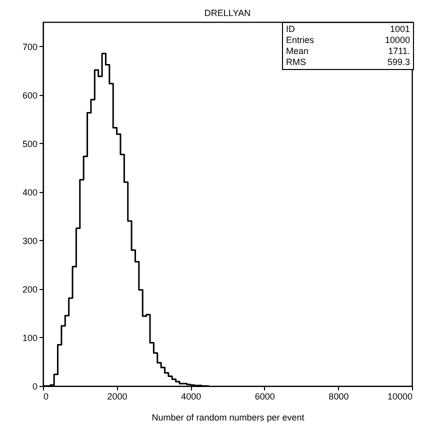  I want to click on x-tick-label: 0, so click(46, 397).